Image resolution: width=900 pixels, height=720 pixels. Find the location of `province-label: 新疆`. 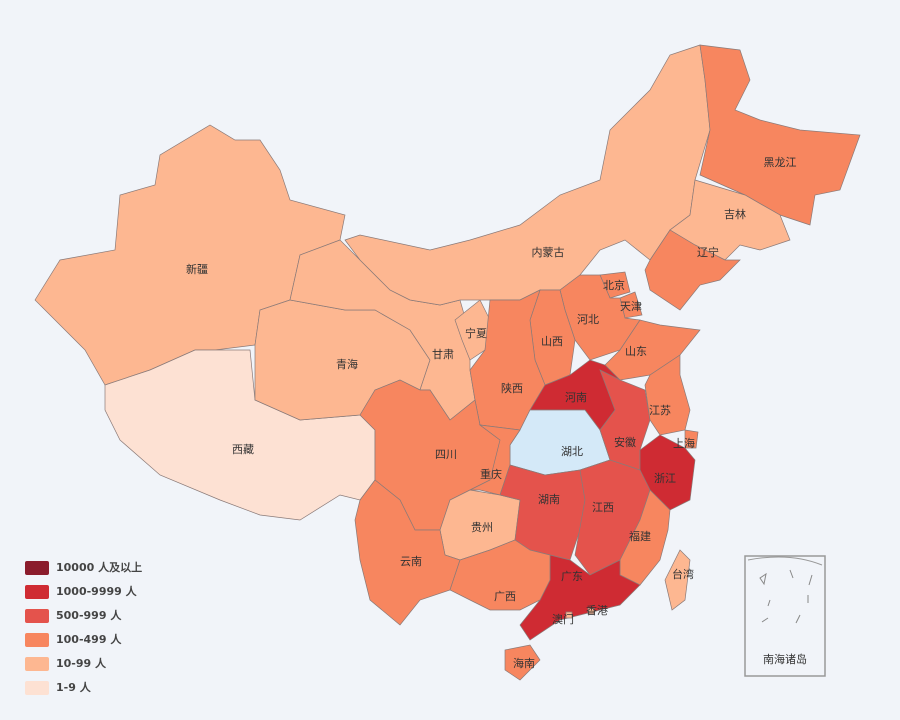

province-label: 新疆 is located at coordinates (197, 269).